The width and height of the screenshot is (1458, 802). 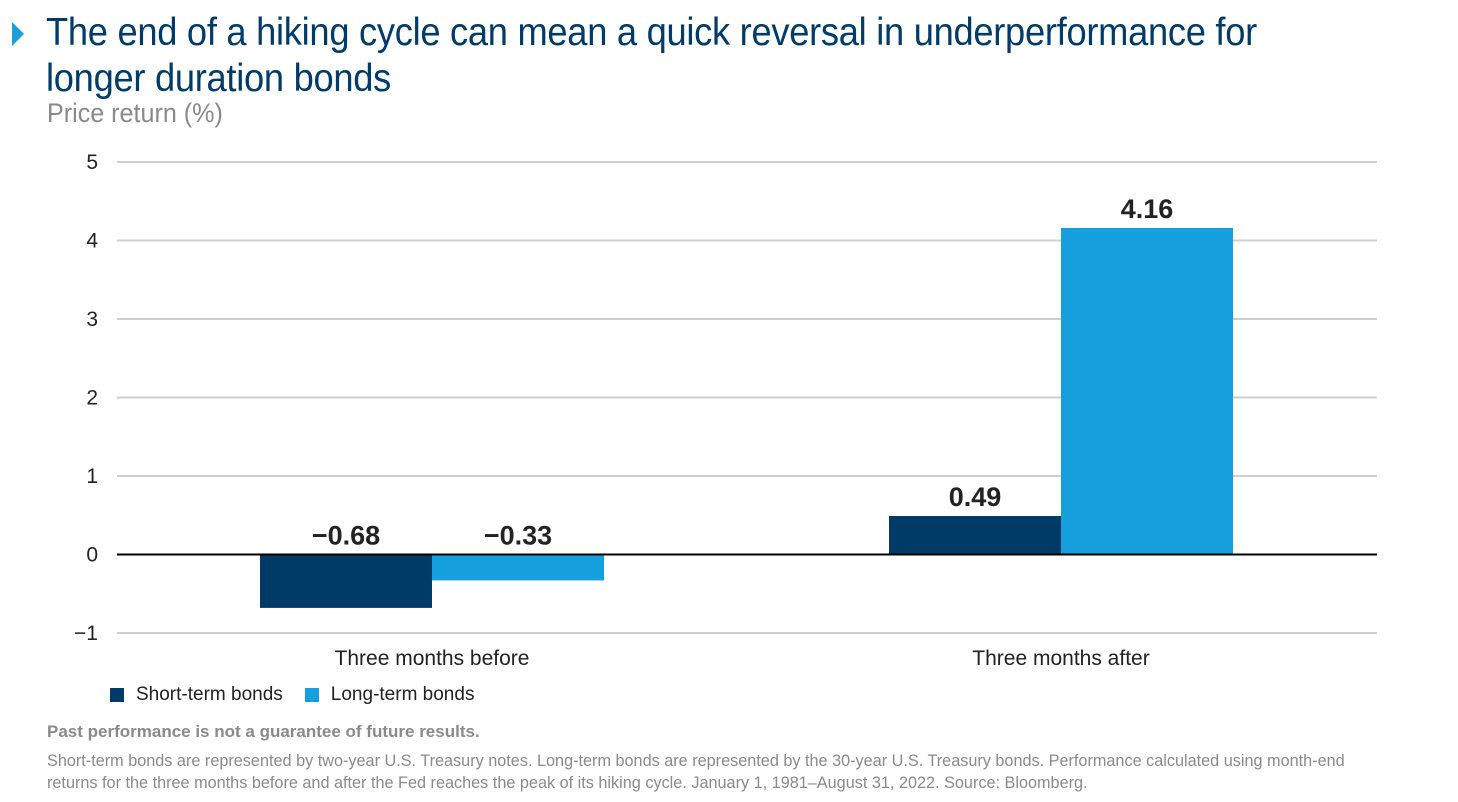 I want to click on legend-swatch-short-term, so click(x=117, y=695).